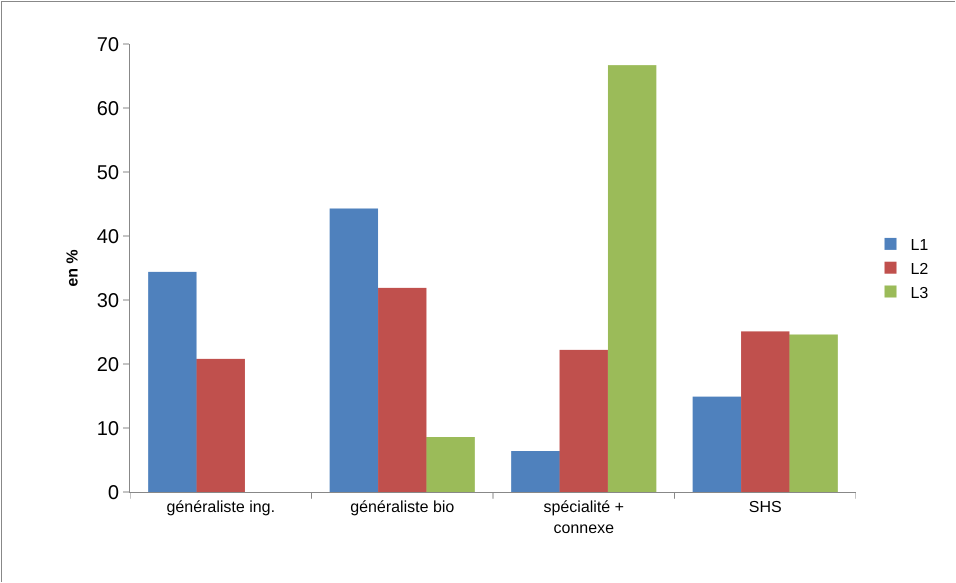  I want to click on legend-label: L3, so click(919, 293).